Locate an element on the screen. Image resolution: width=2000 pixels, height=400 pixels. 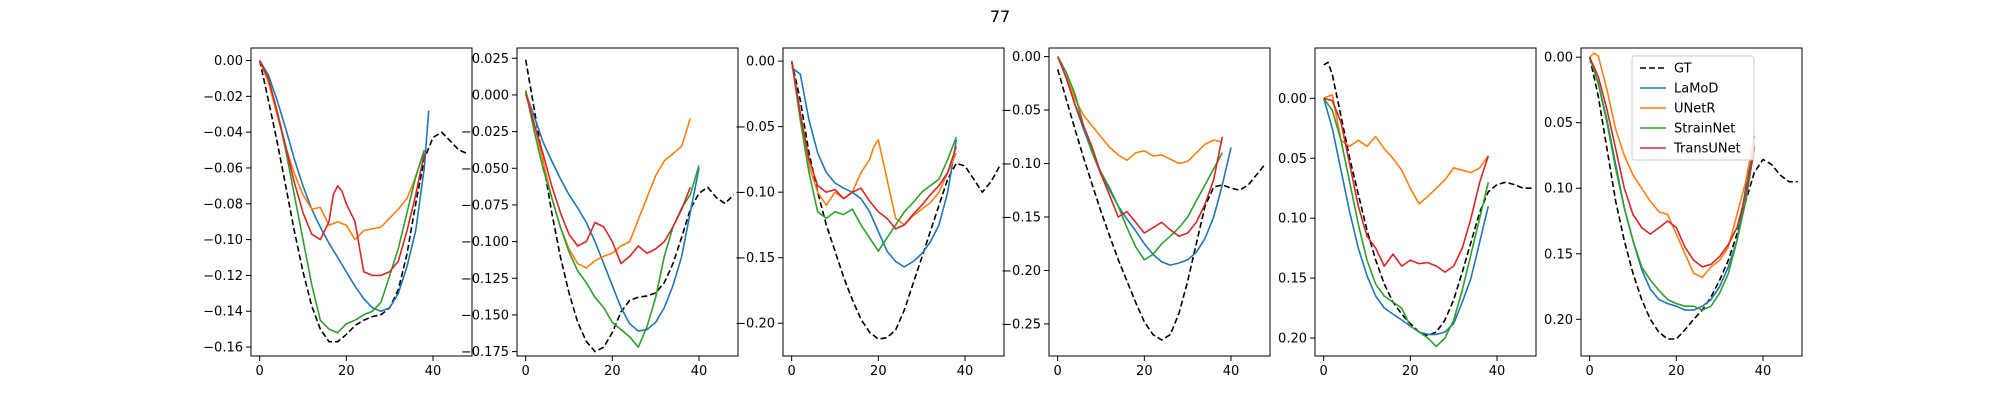
y-tick-label: −0.075 is located at coordinates (485, 205).